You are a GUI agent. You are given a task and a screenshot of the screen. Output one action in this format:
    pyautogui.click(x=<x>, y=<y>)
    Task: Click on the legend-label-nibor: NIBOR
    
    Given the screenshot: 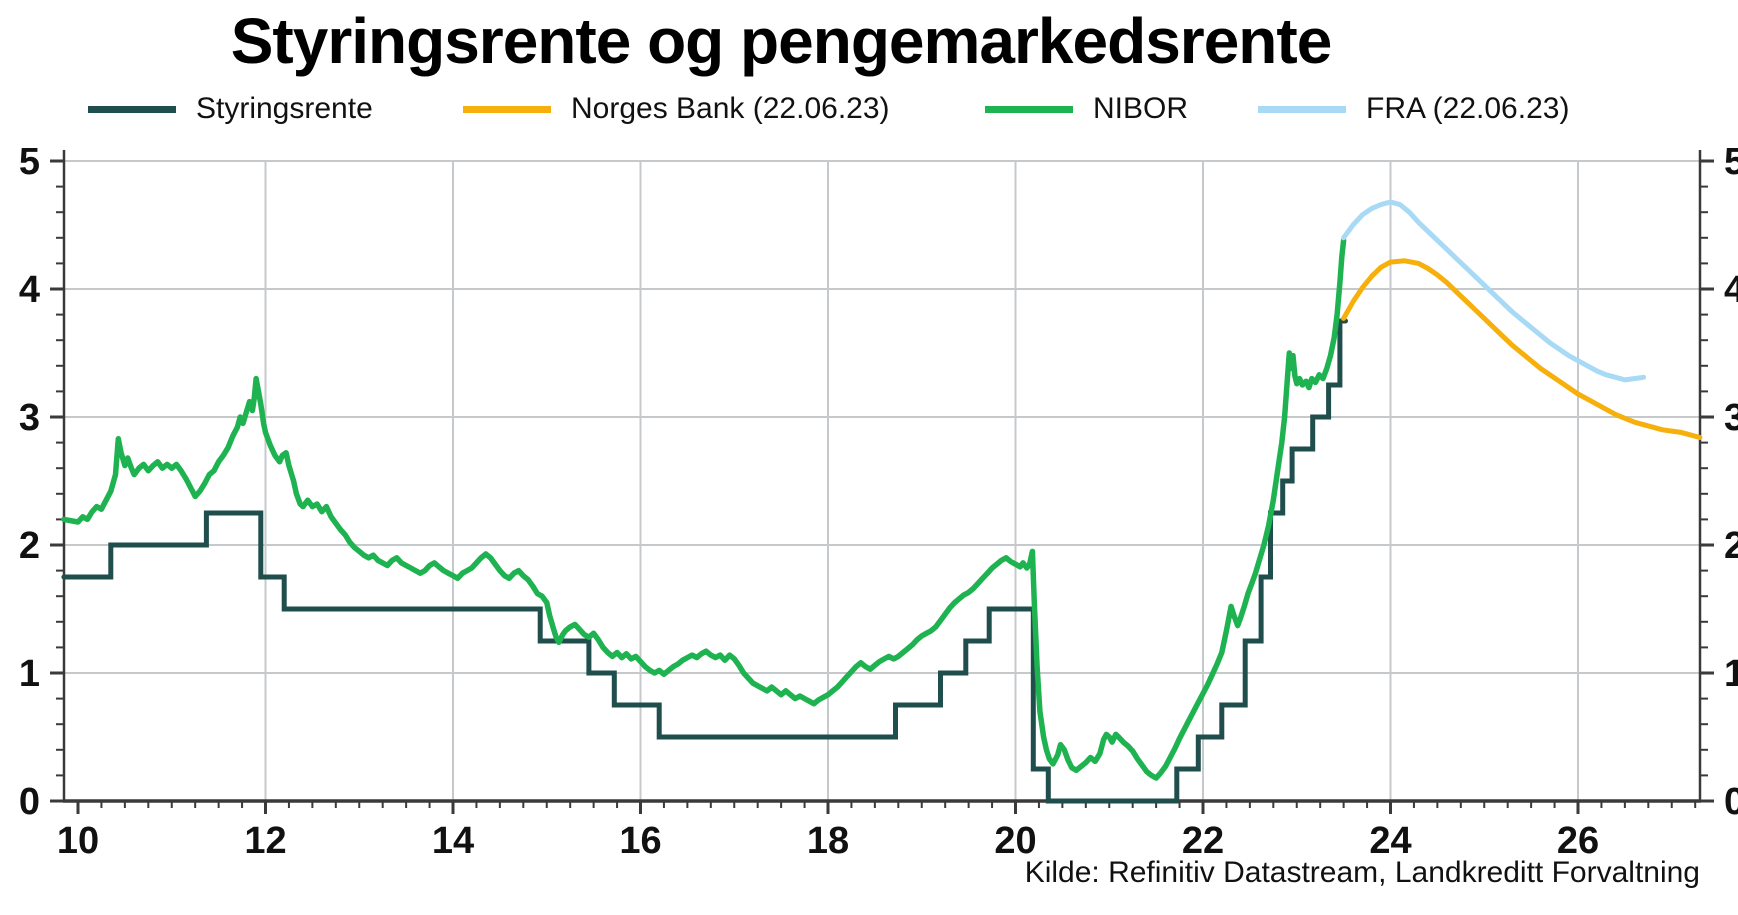 What is the action you would take?
    pyautogui.click(x=1141, y=108)
    